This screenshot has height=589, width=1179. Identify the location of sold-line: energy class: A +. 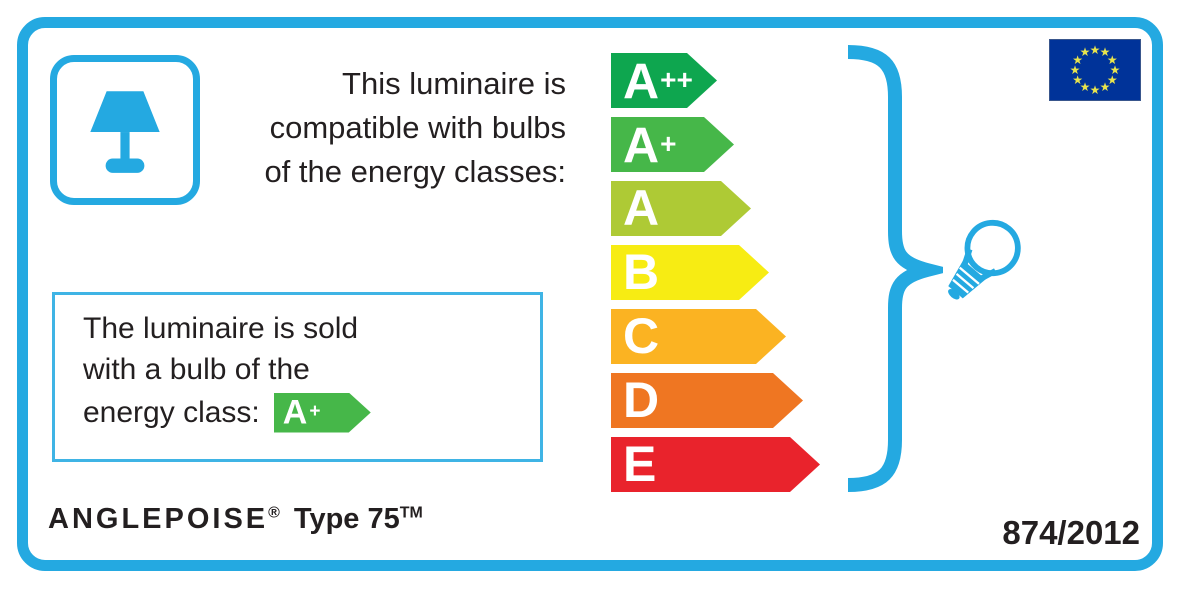
(311, 412).